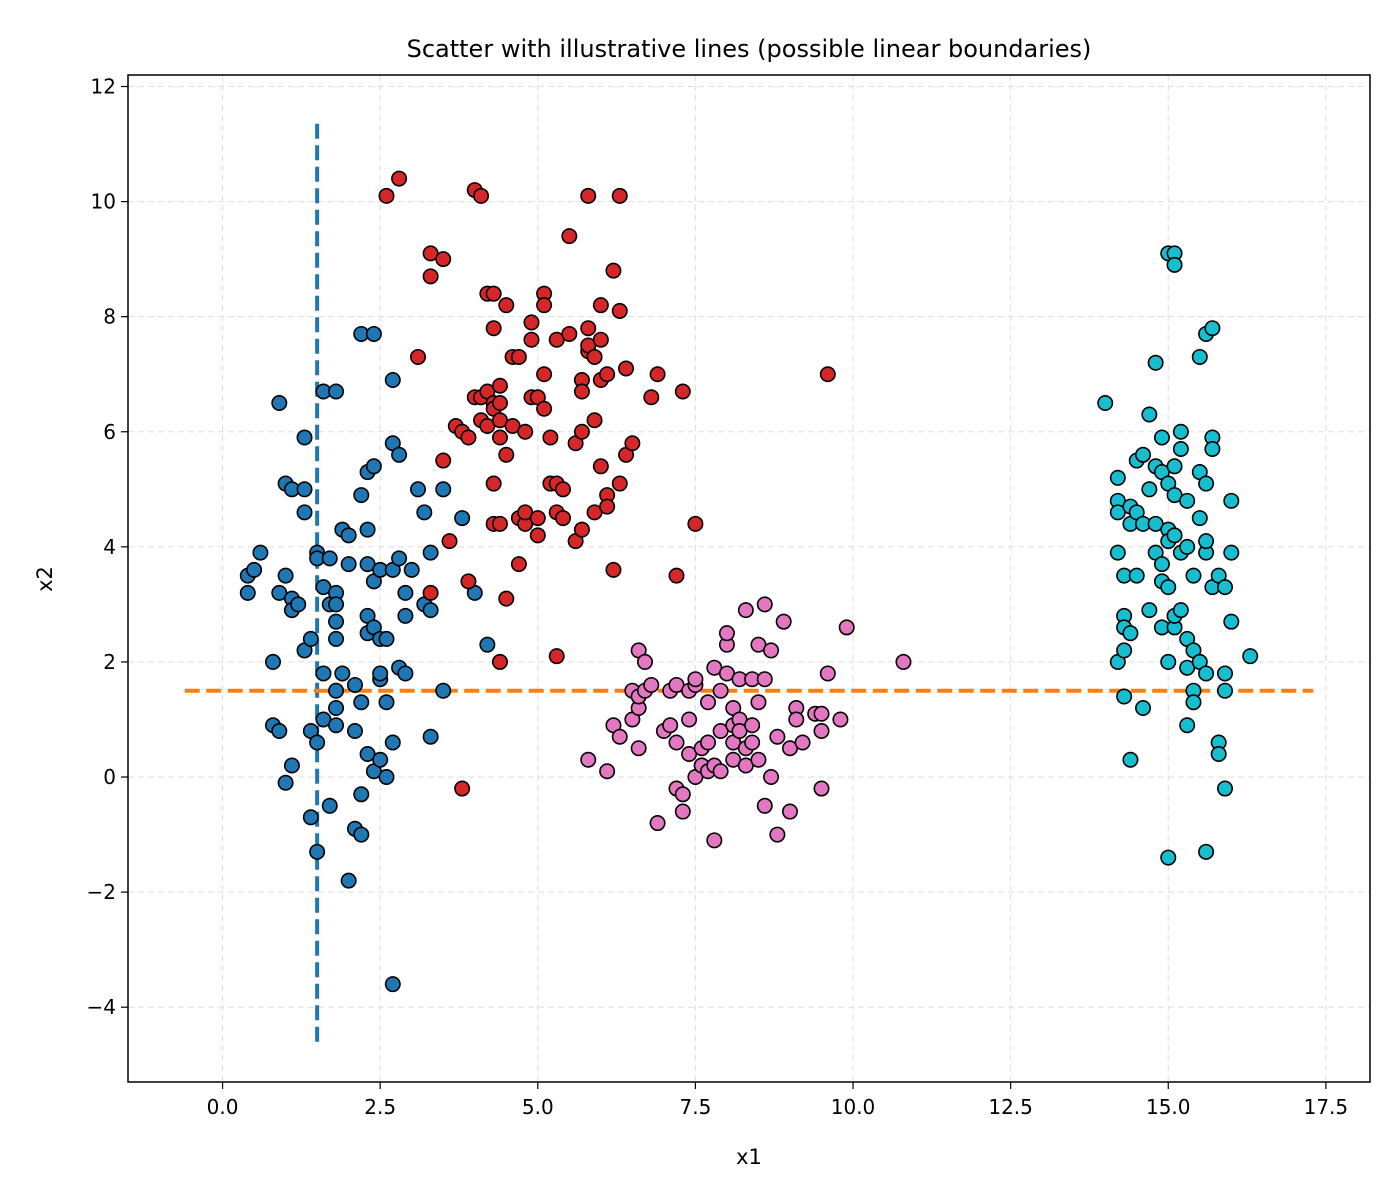 Image resolution: width=1400 pixels, height=1200 pixels. Describe the element at coordinates (101, 1007) in the screenshot. I see `y-tick-label: −4` at that location.